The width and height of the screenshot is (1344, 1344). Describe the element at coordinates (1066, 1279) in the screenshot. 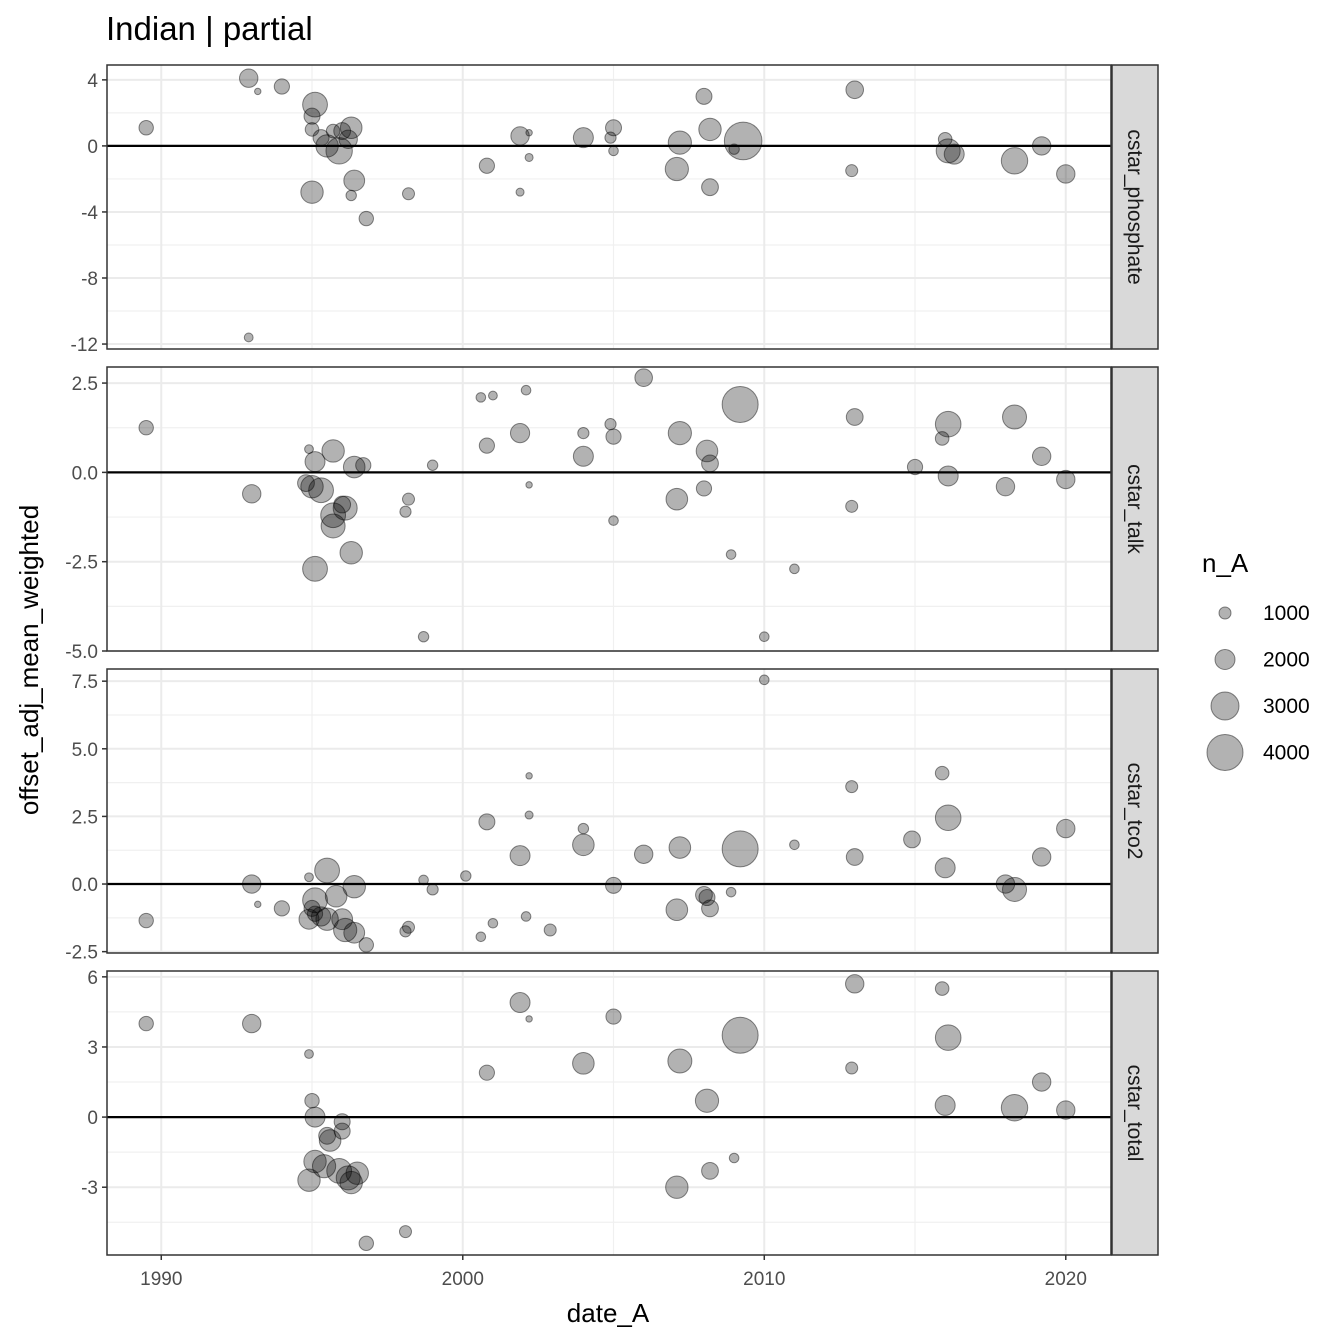

I see `x-tick-label: 2020` at that location.